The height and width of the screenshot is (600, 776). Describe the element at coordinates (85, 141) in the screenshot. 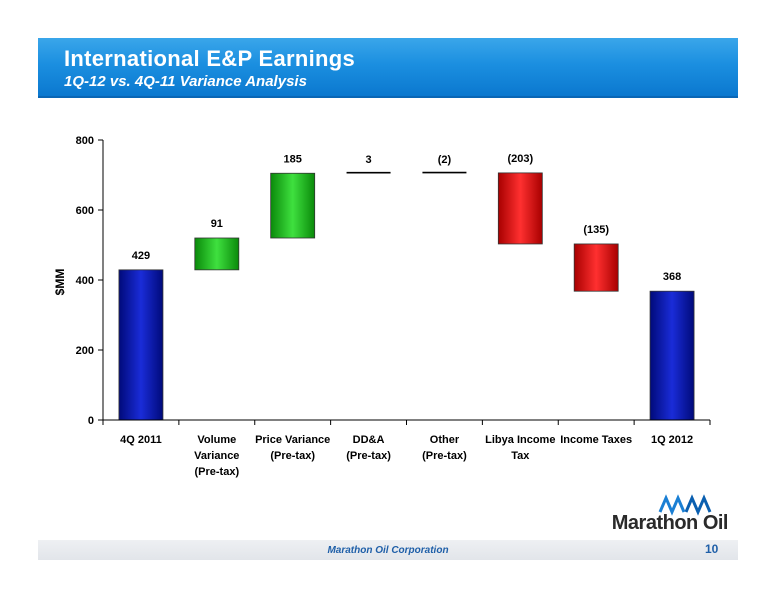

I see `y-tick-label: 800` at that location.